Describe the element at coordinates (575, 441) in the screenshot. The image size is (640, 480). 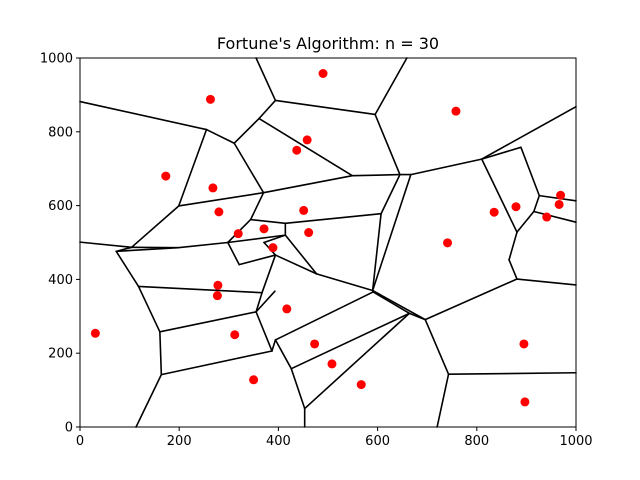
I see `x-tick-label: 1000` at that location.